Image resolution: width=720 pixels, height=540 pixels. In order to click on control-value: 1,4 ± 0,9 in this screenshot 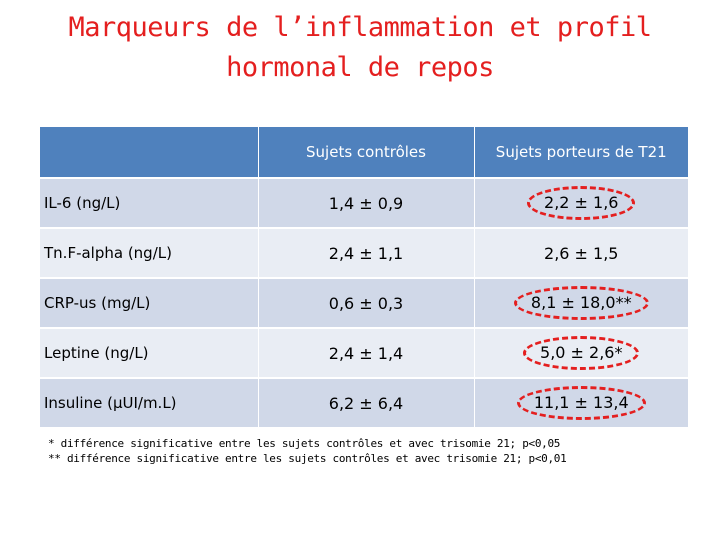, I will do `click(366, 202)`.